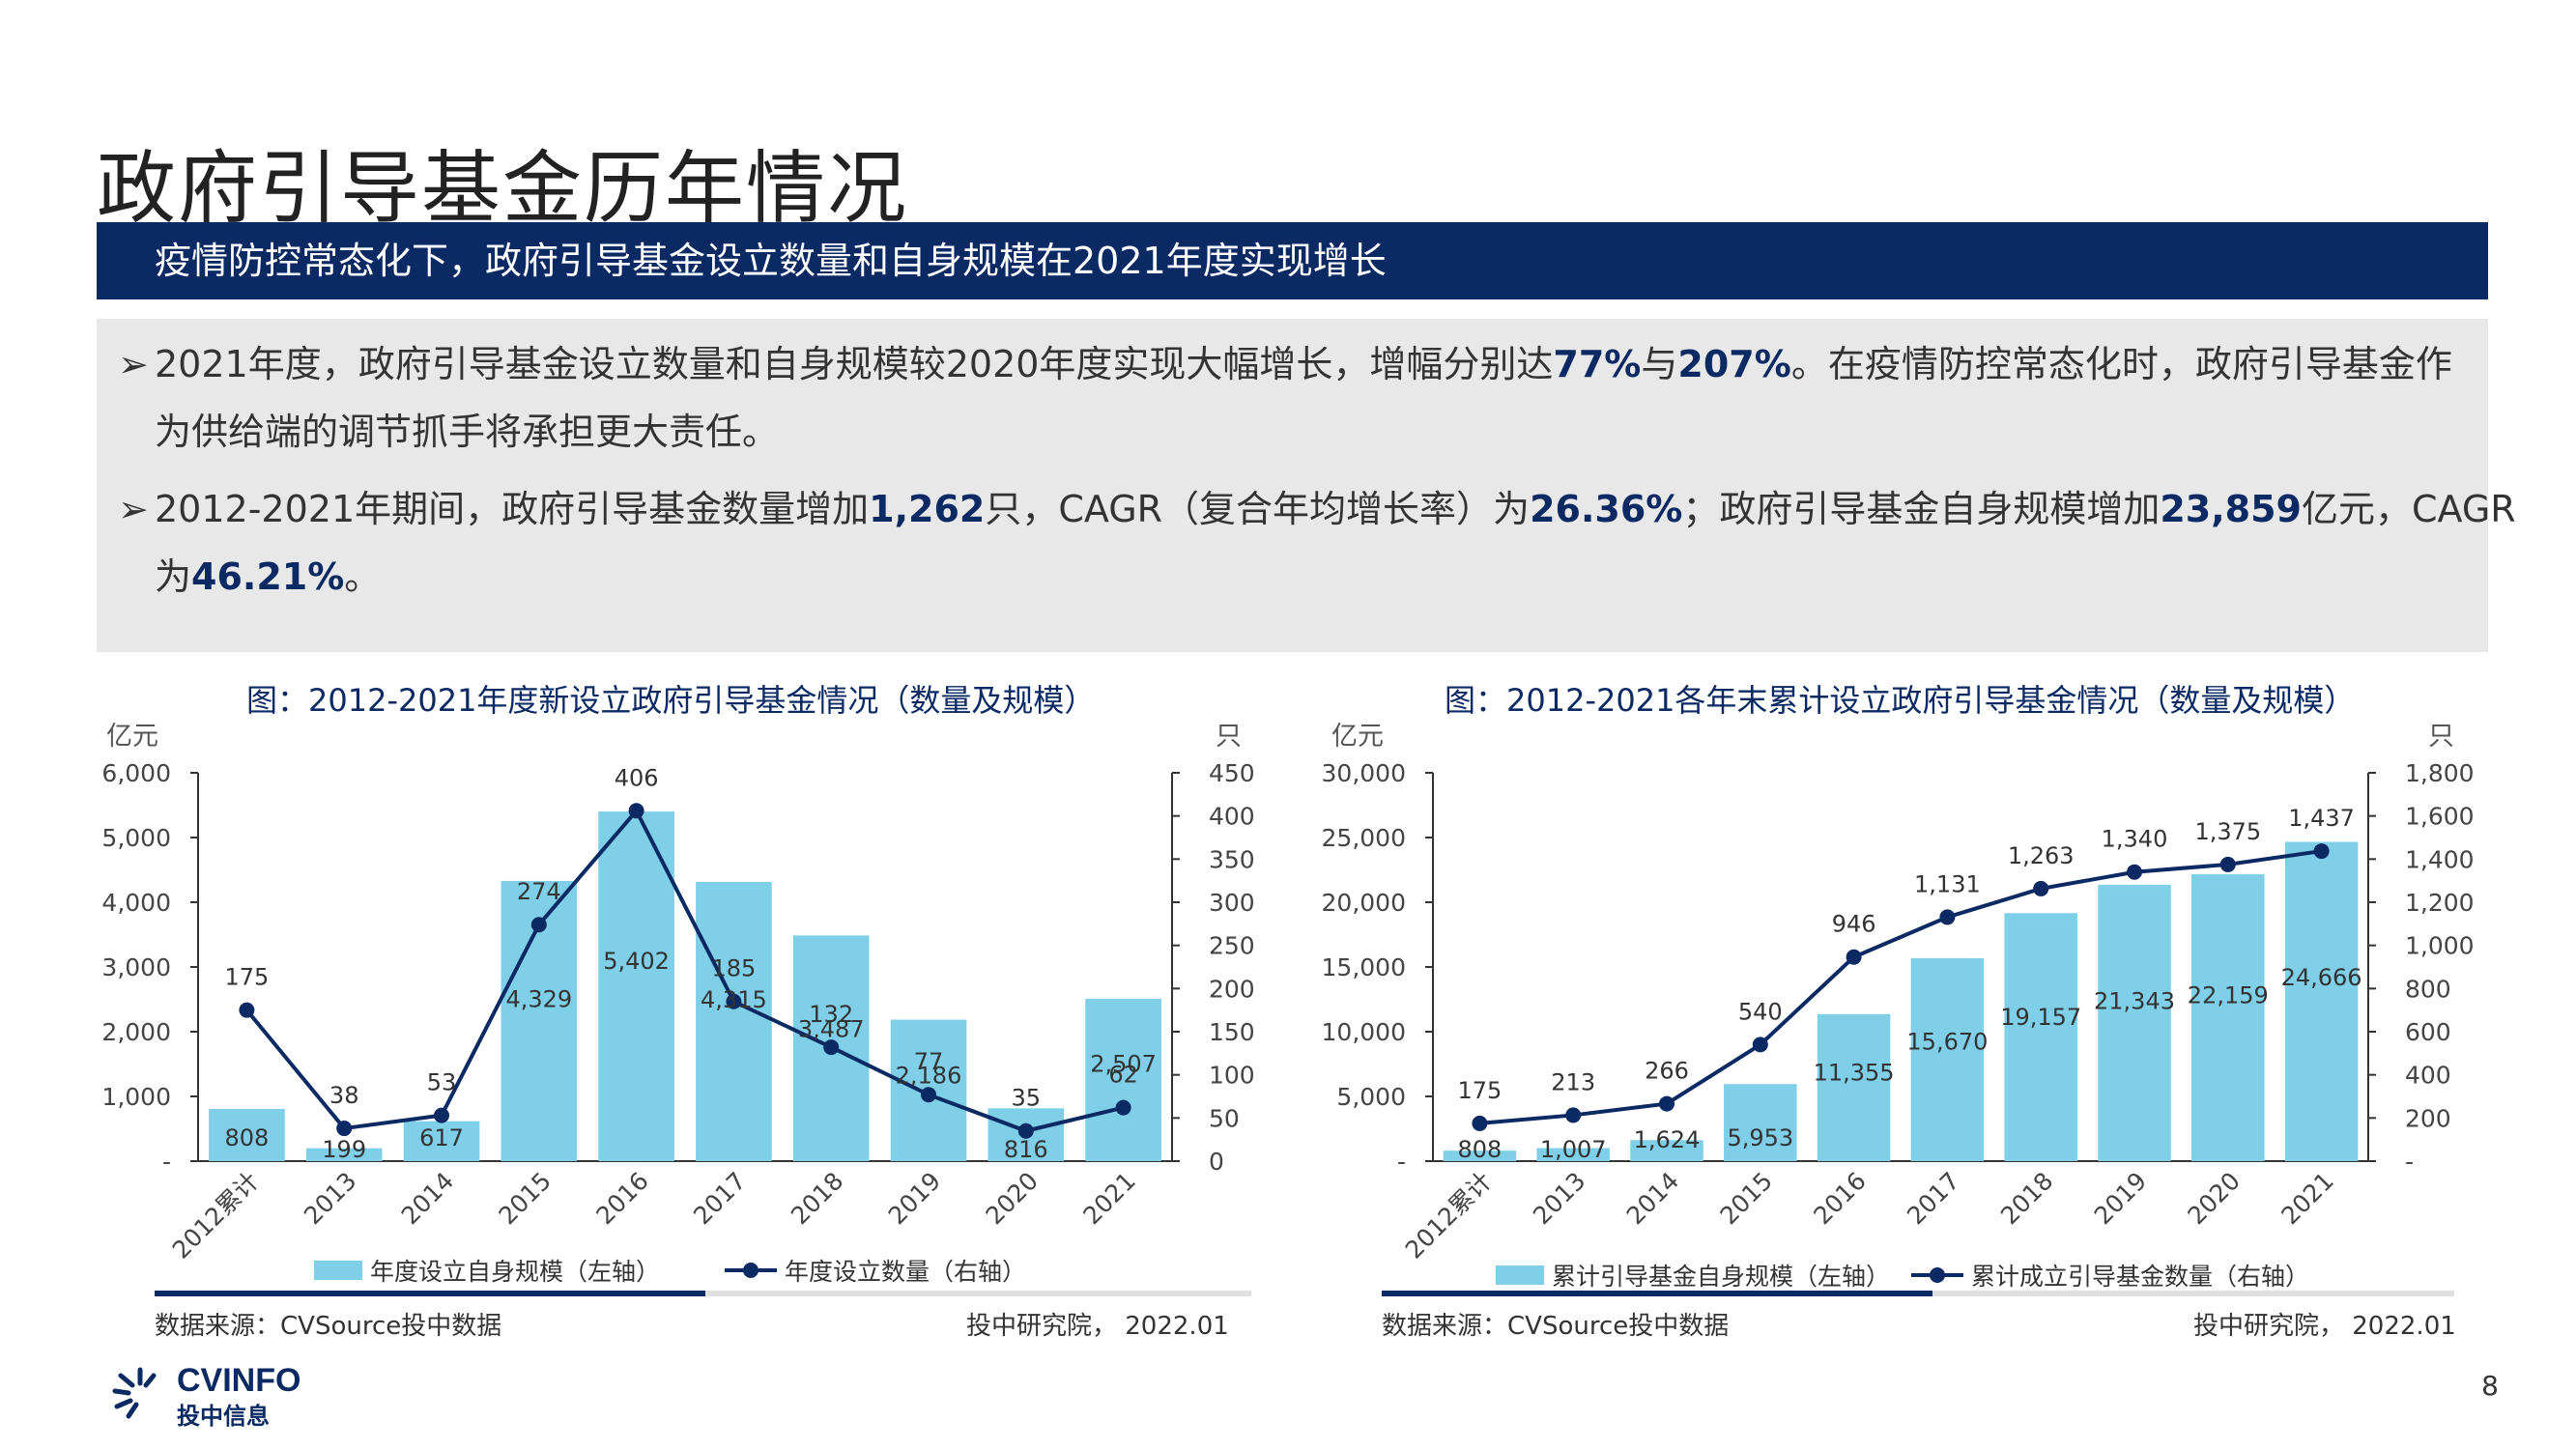 The width and height of the screenshot is (2576, 1449). Describe the element at coordinates (2428, 1032) in the screenshot. I see `right-tick-label: 600` at that location.